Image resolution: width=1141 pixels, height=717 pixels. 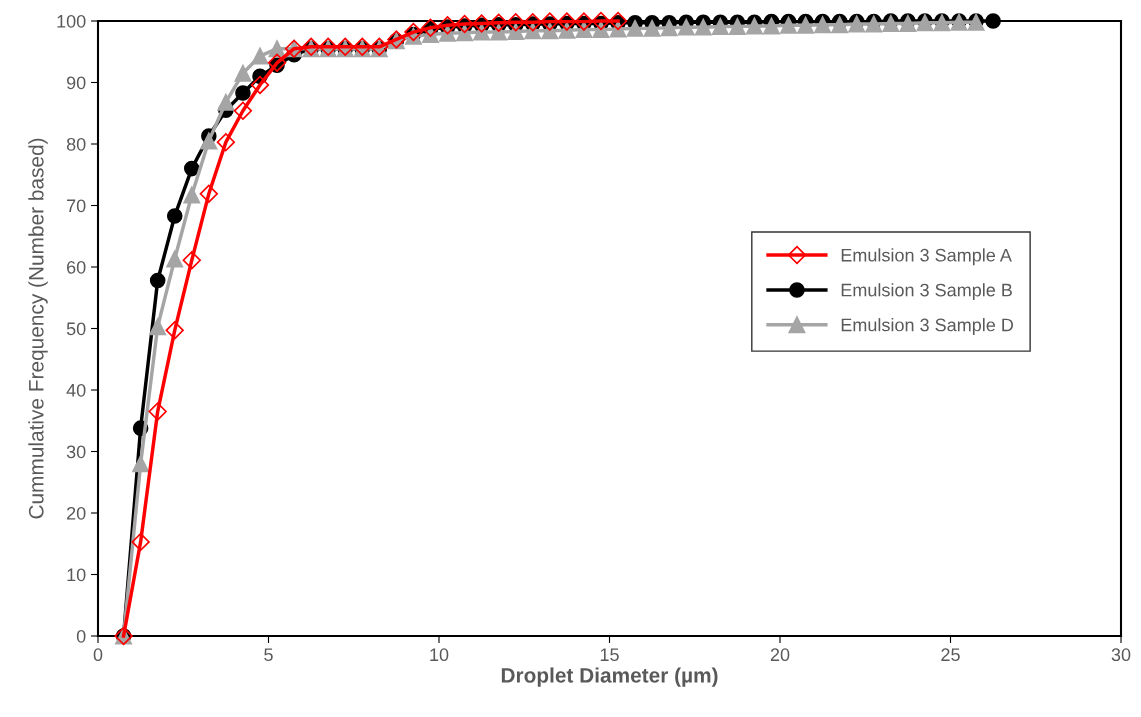 What do you see at coordinates (98, 655) in the screenshot?
I see `x-tick-label: 0` at bounding box center [98, 655].